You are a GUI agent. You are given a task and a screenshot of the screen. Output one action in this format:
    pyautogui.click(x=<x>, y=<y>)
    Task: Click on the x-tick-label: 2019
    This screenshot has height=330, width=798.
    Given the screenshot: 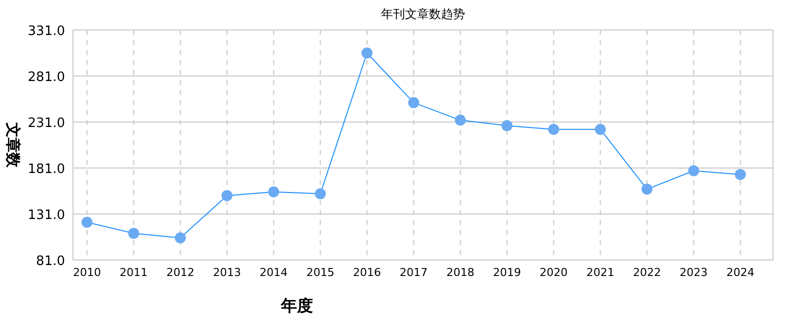 What is the action you would take?
    pyautogui.click(x=507, y=272)
    